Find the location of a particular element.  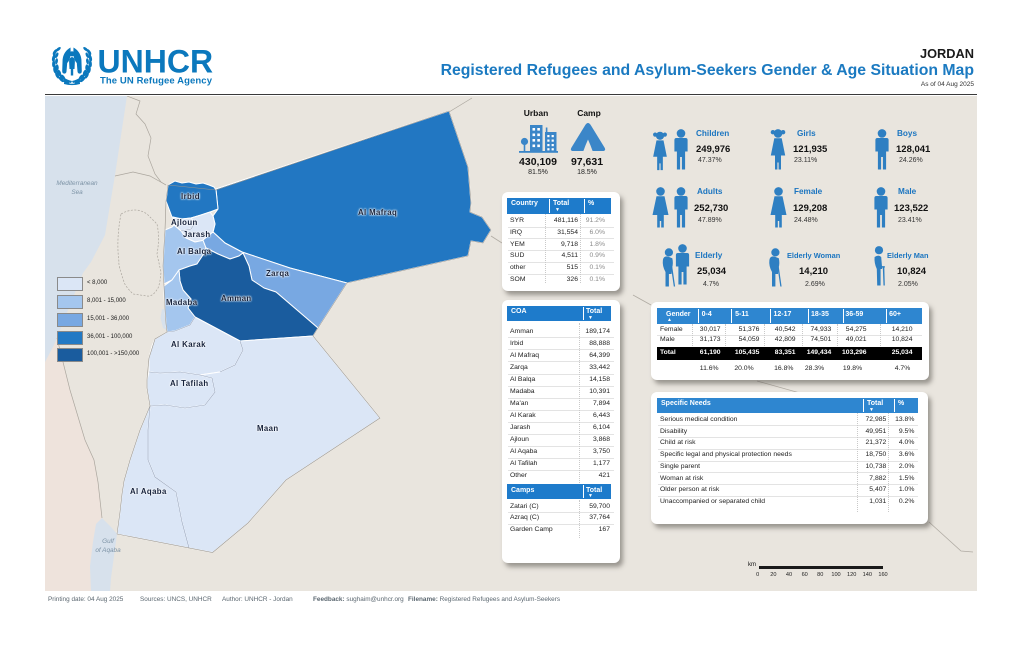

svg-text: UNHCR is located at coordinates (156, 61).